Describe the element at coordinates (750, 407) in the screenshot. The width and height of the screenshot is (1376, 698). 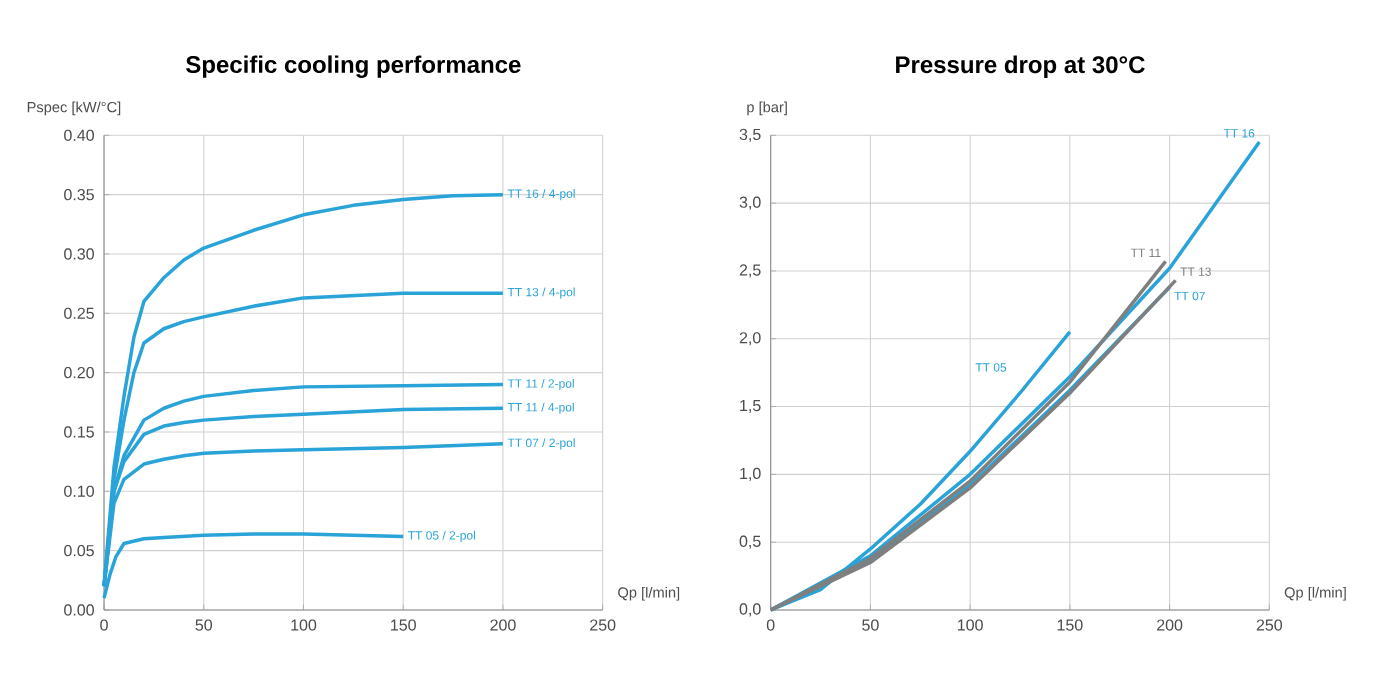
I see `y-tick-label: 1,5` at that location.